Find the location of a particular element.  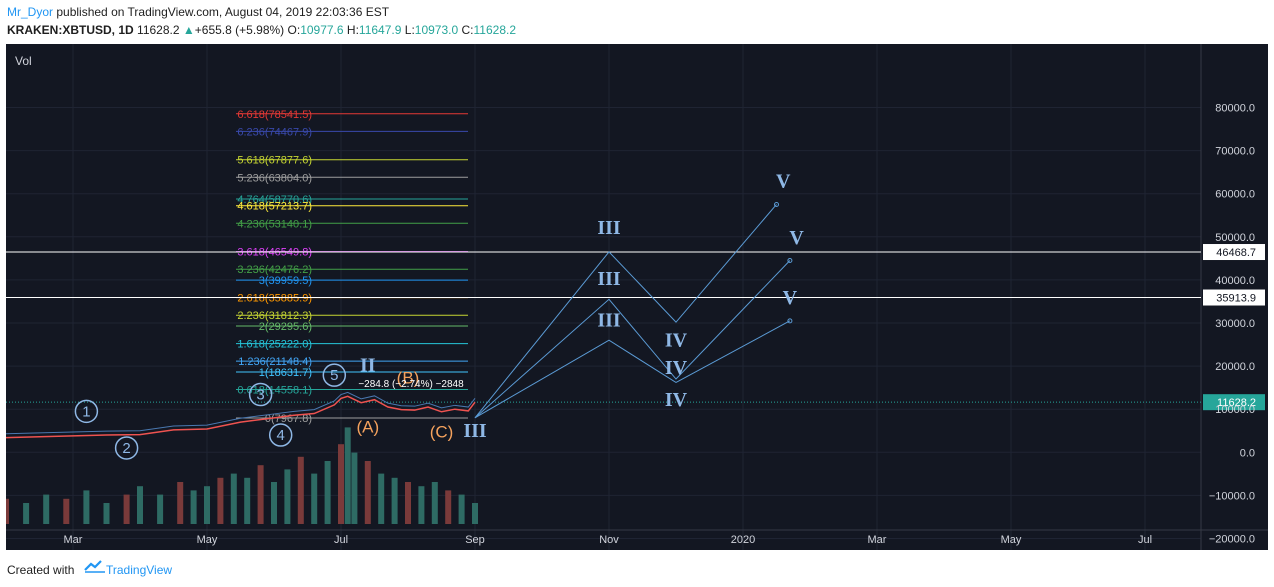

circled-wave-label: 5 is located at coordinates (334, 375).